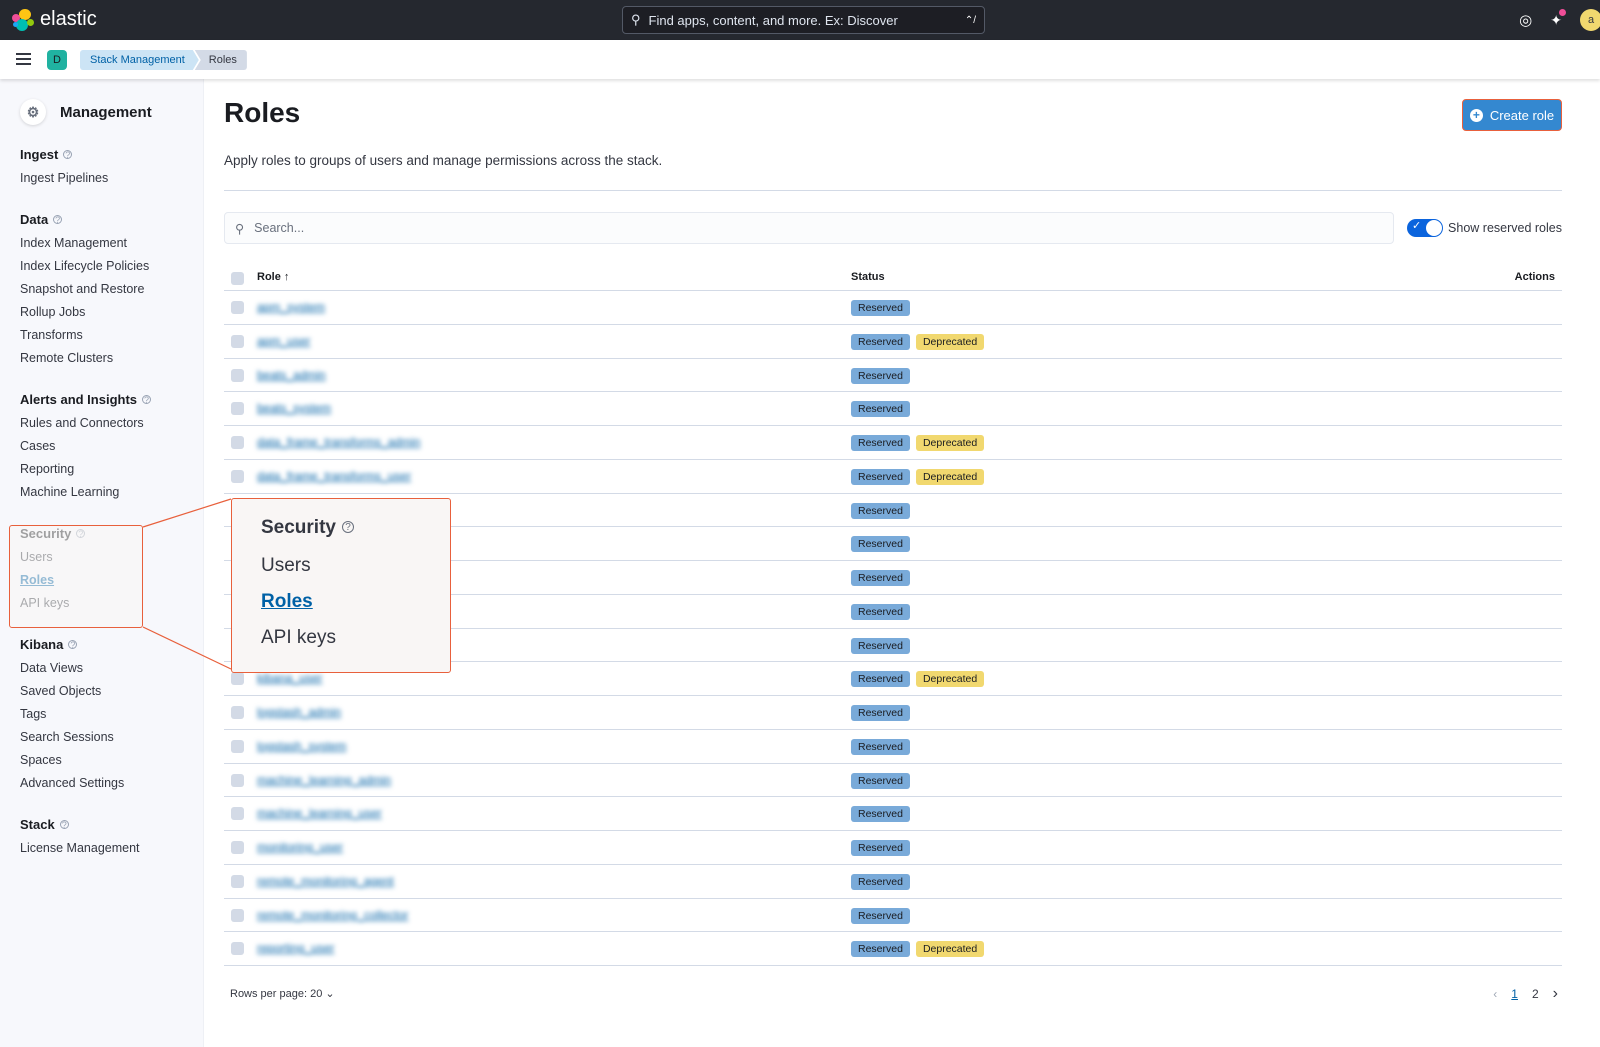 The image size is (1600, 1047). I want to click on role-name-link: apm_system, so click(291, 307).